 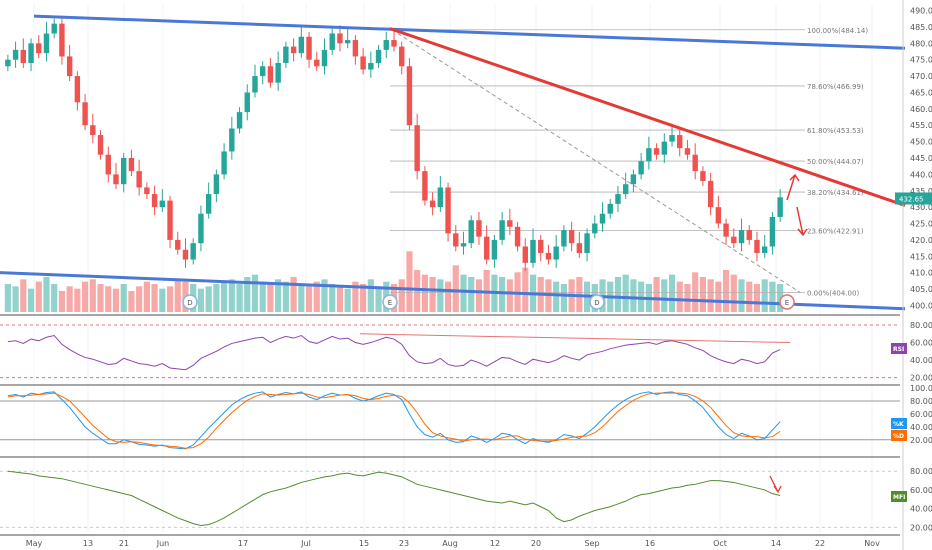 I want to click on x-tick-label: Aug, so click(x=450, y=543).